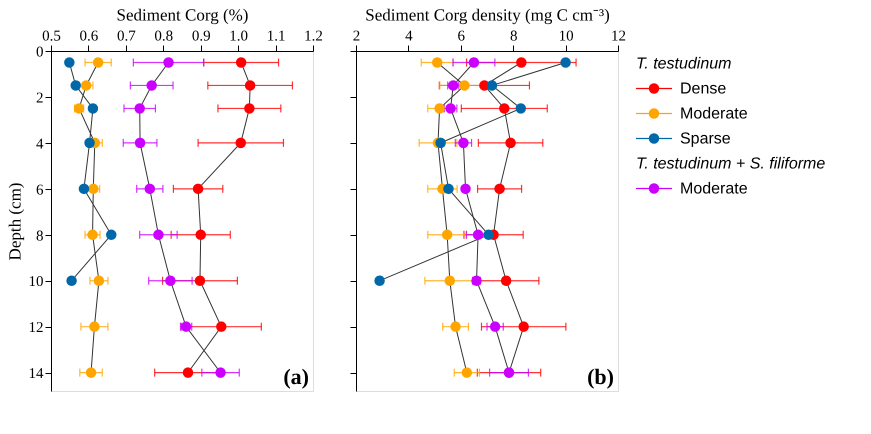 Image resolution: width=871 pixels, height=434 pixels. What do you see at coordinates (182, 15) in the screenshot?
I see `x-axis-title: Sediment Corg (%)` at bounding box center [182, 15].